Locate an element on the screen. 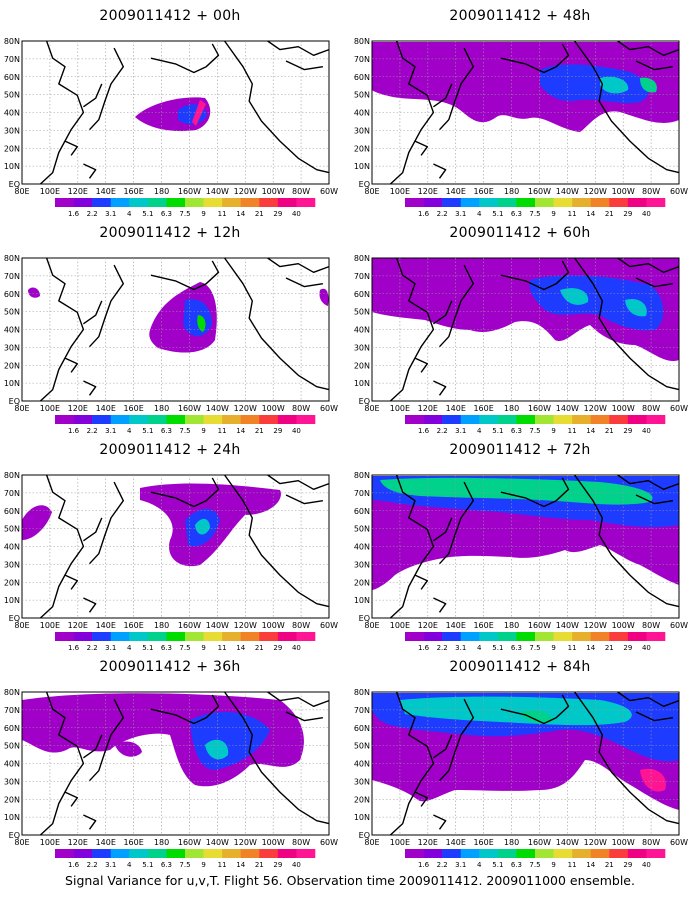  panel-title: 2009011412 + 36h is located at coordinates (170, 667).